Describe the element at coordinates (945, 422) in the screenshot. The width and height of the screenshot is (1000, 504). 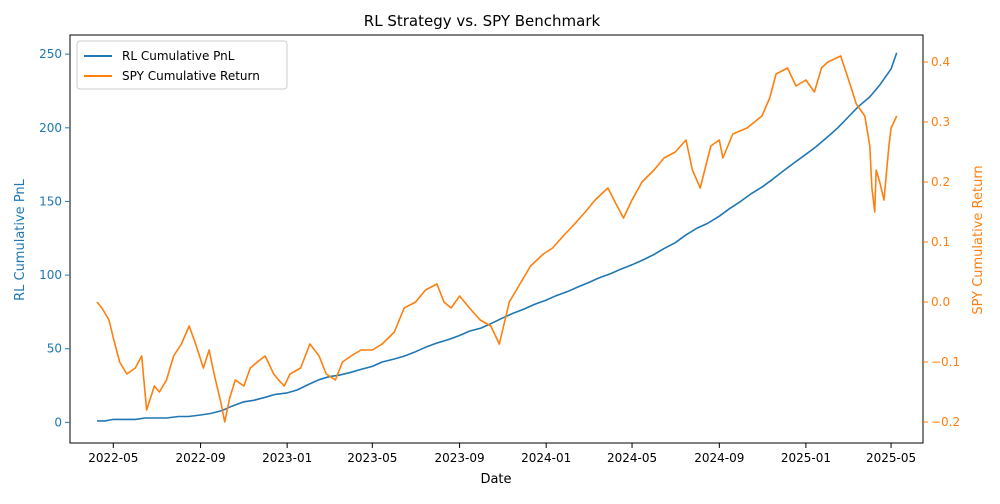
I see `y-right-tick-label: −0.2` at that location.